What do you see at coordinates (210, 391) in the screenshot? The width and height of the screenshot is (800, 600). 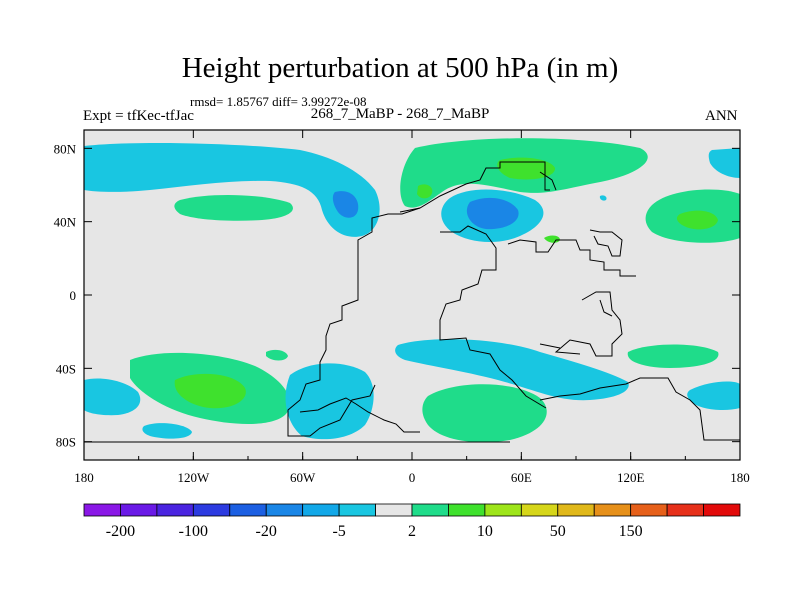 I see `anomaly-positive-sh-pacific-core` at bounding box center [210, 391].